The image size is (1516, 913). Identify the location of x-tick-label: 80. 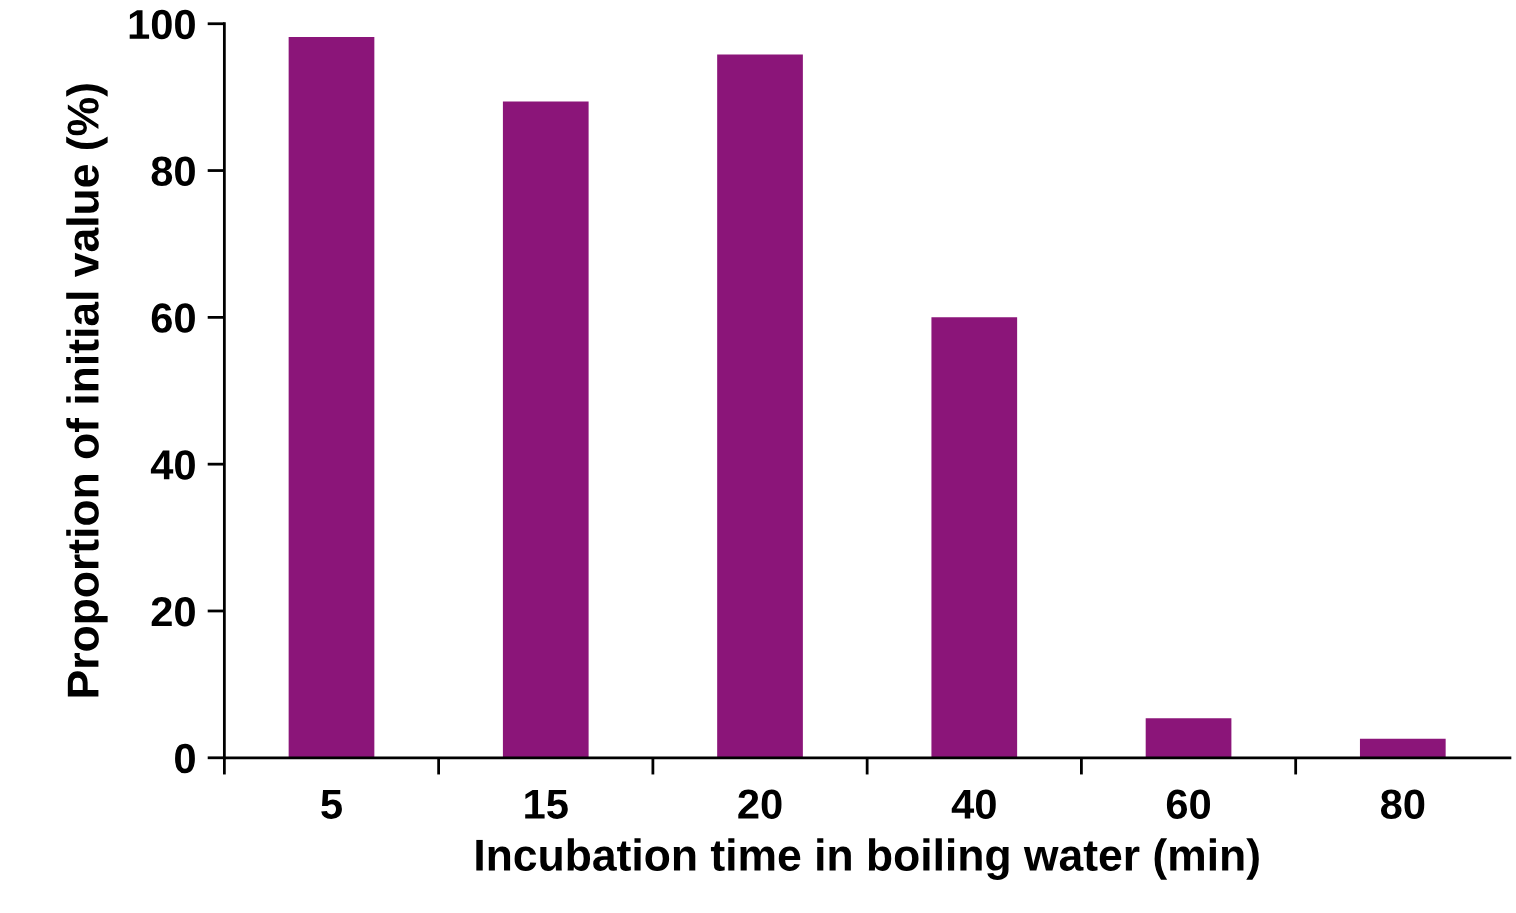
(1402, 804).